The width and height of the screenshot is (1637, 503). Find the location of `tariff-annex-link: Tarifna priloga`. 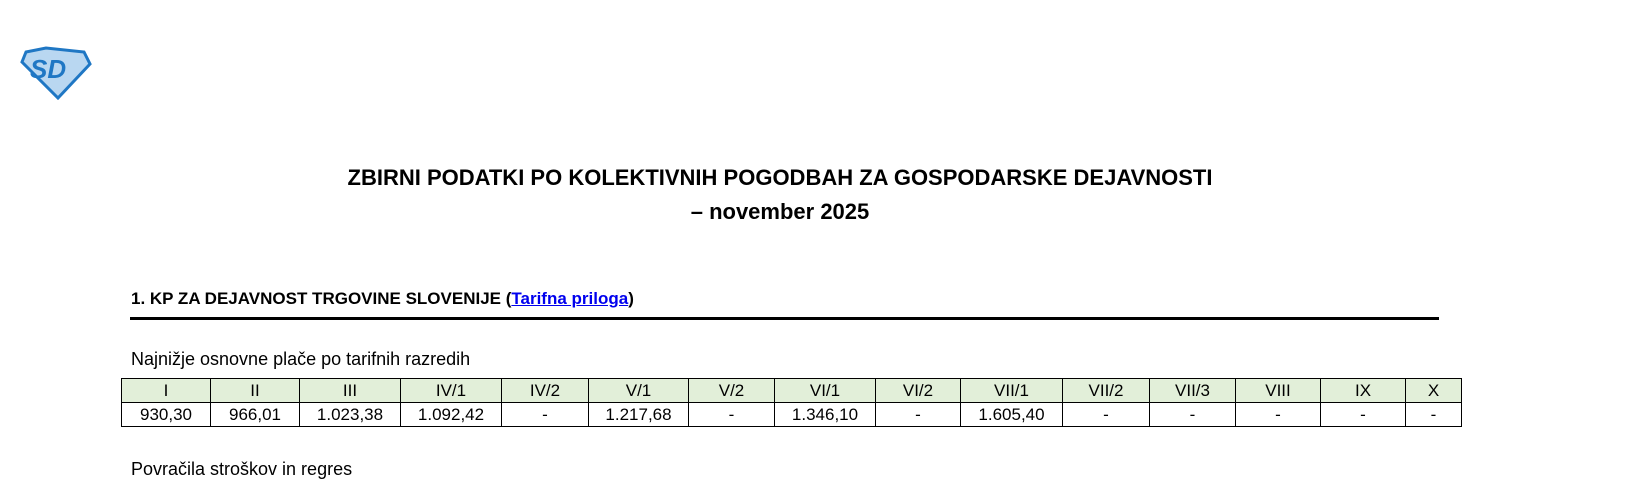

tariff-annex-link: Tarifna priloga is located at coordinates (570, 298).